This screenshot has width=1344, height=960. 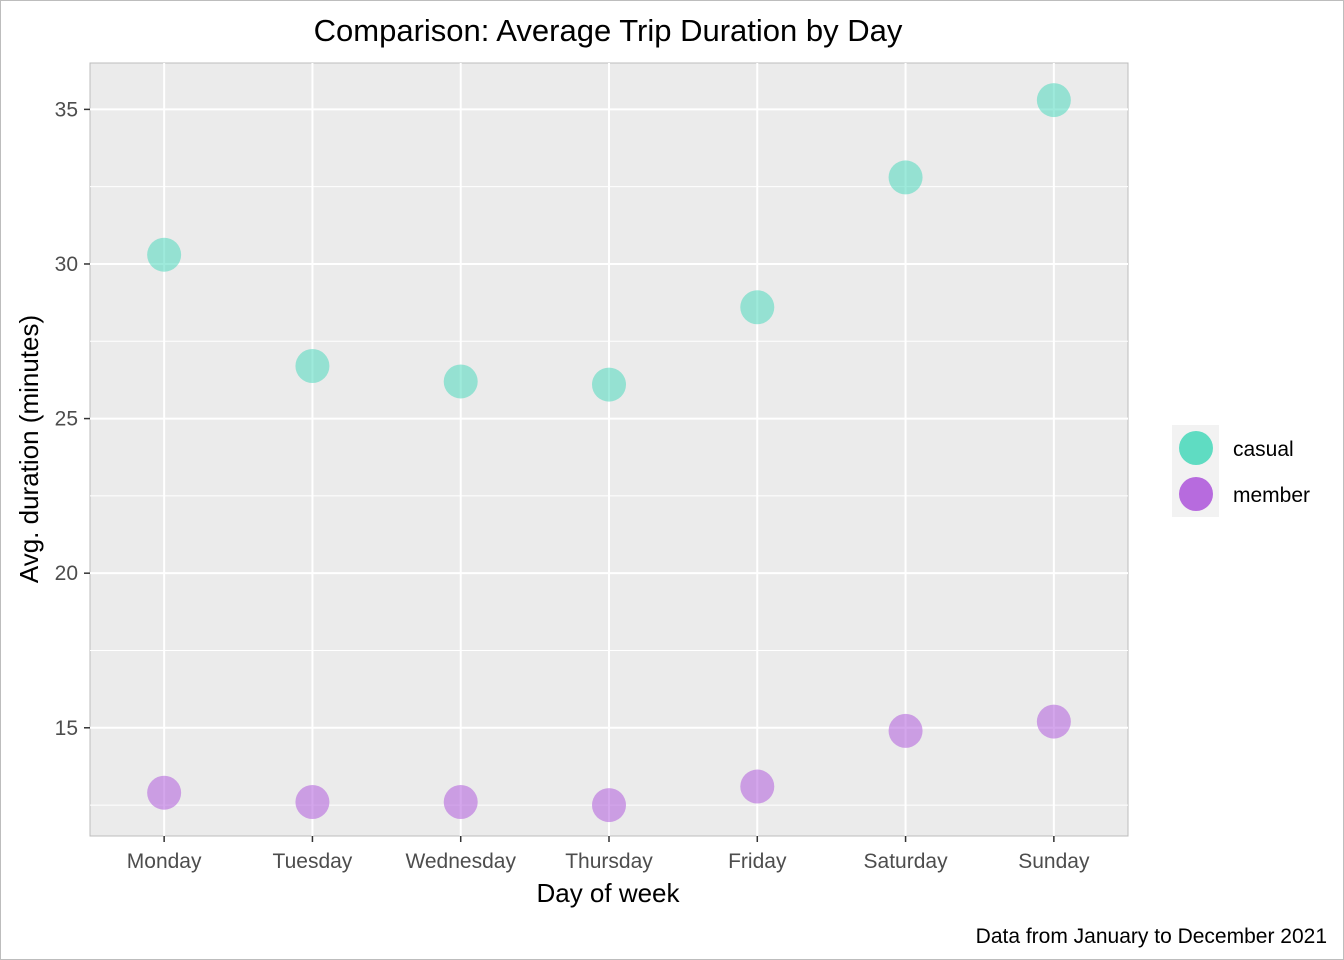 What do you see at coordinates (66, 264) in the screenshot?
I see `y-tick-label: 30` at bounding box center [66, 264].